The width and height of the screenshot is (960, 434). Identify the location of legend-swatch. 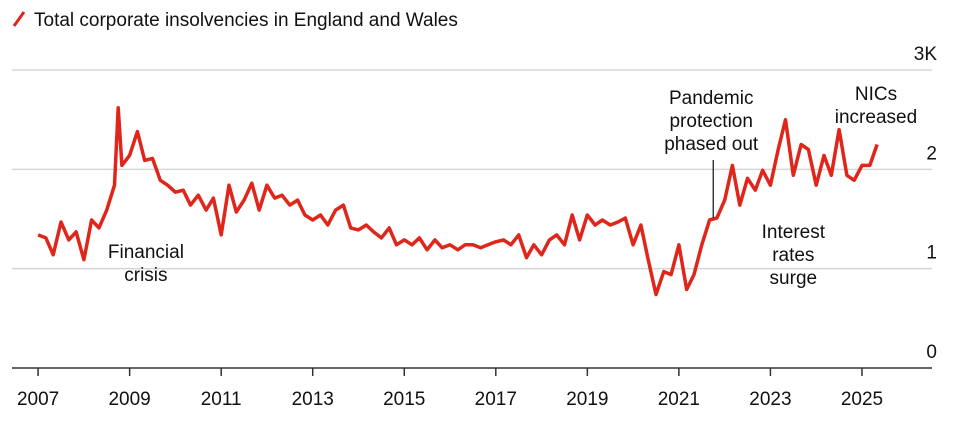
(19, 19).